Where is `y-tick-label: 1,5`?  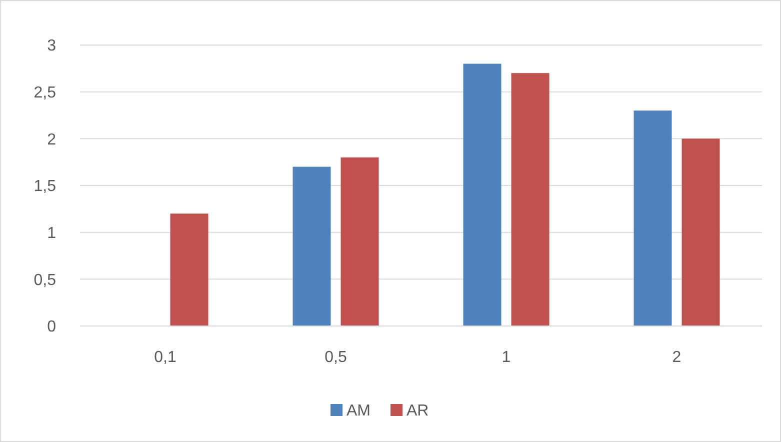 y-tick-label: 1,5 is located at coordinates (45, 187).